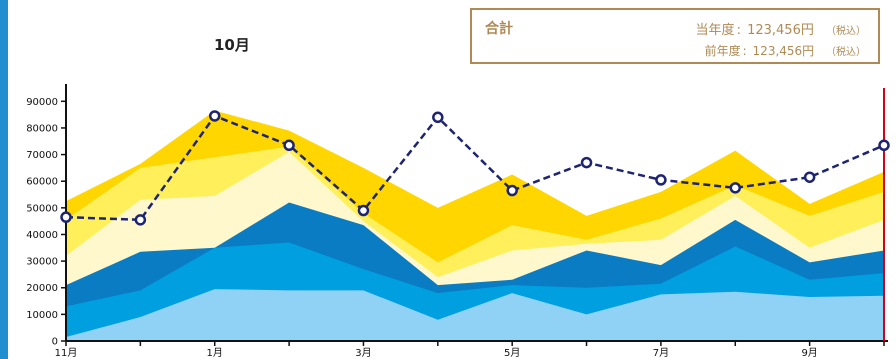 The image size is (896, 359). I want to click on x-tick-label: 7月, so click(661, 353).